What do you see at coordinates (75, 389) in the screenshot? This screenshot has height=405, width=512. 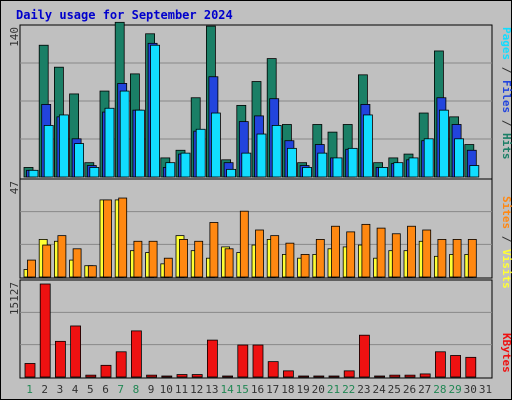 I see `x-tick-label: 4` at bounding box center [75, 389].